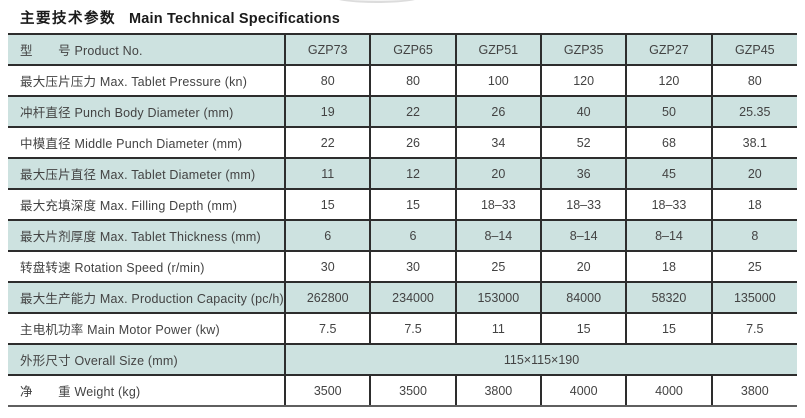  I want to click on row-label: 最大片剂厚度 Max. Tablet Thickness (mm), so click(147, 235).